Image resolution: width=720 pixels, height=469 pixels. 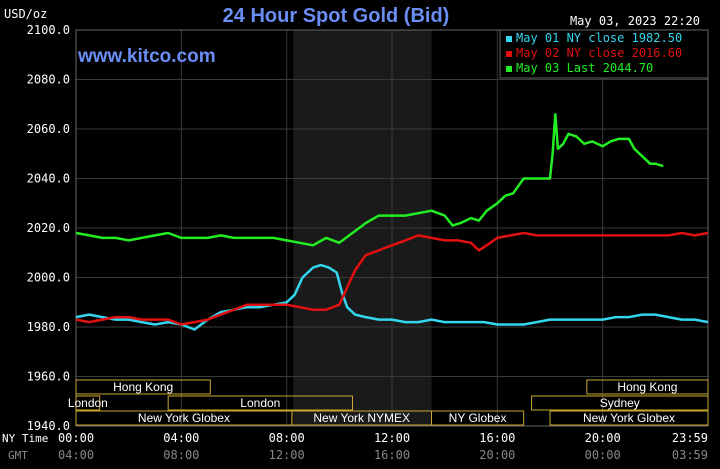 What do you see at coordinates (48, 327) in the screenshot?
I see `y-tick-label: 1980.0` at bounding box center [48, 327].